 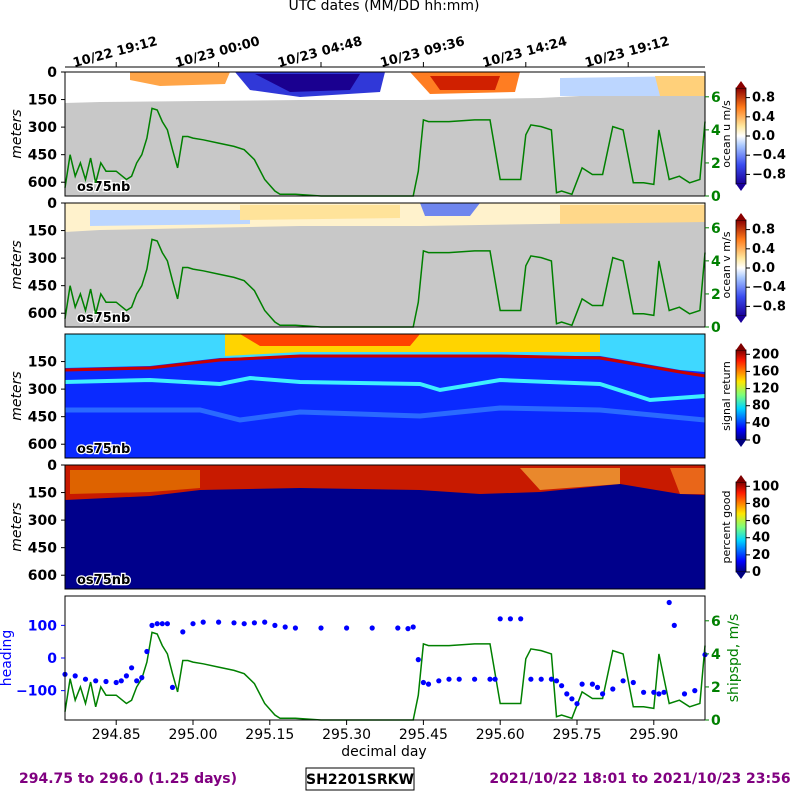 What do you see at coordinates (769, 155) in the screenshot?
I see `colorbar-tick-label: −0.4` at bounding box center [769, 155].